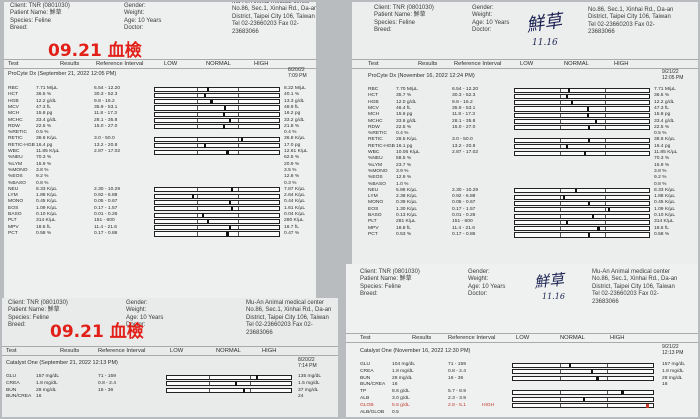 The image size is (700, 419). Describe the element at coordinates (287, 317) in the screenshot. I see `clinic-address-2: District, Taipei City 106, Taiwan` at that location.